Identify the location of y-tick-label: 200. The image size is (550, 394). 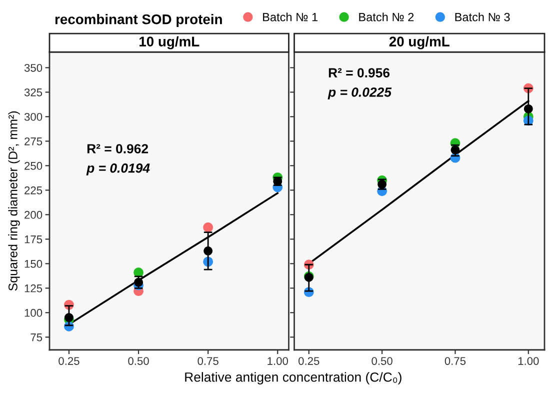
(33, 214).